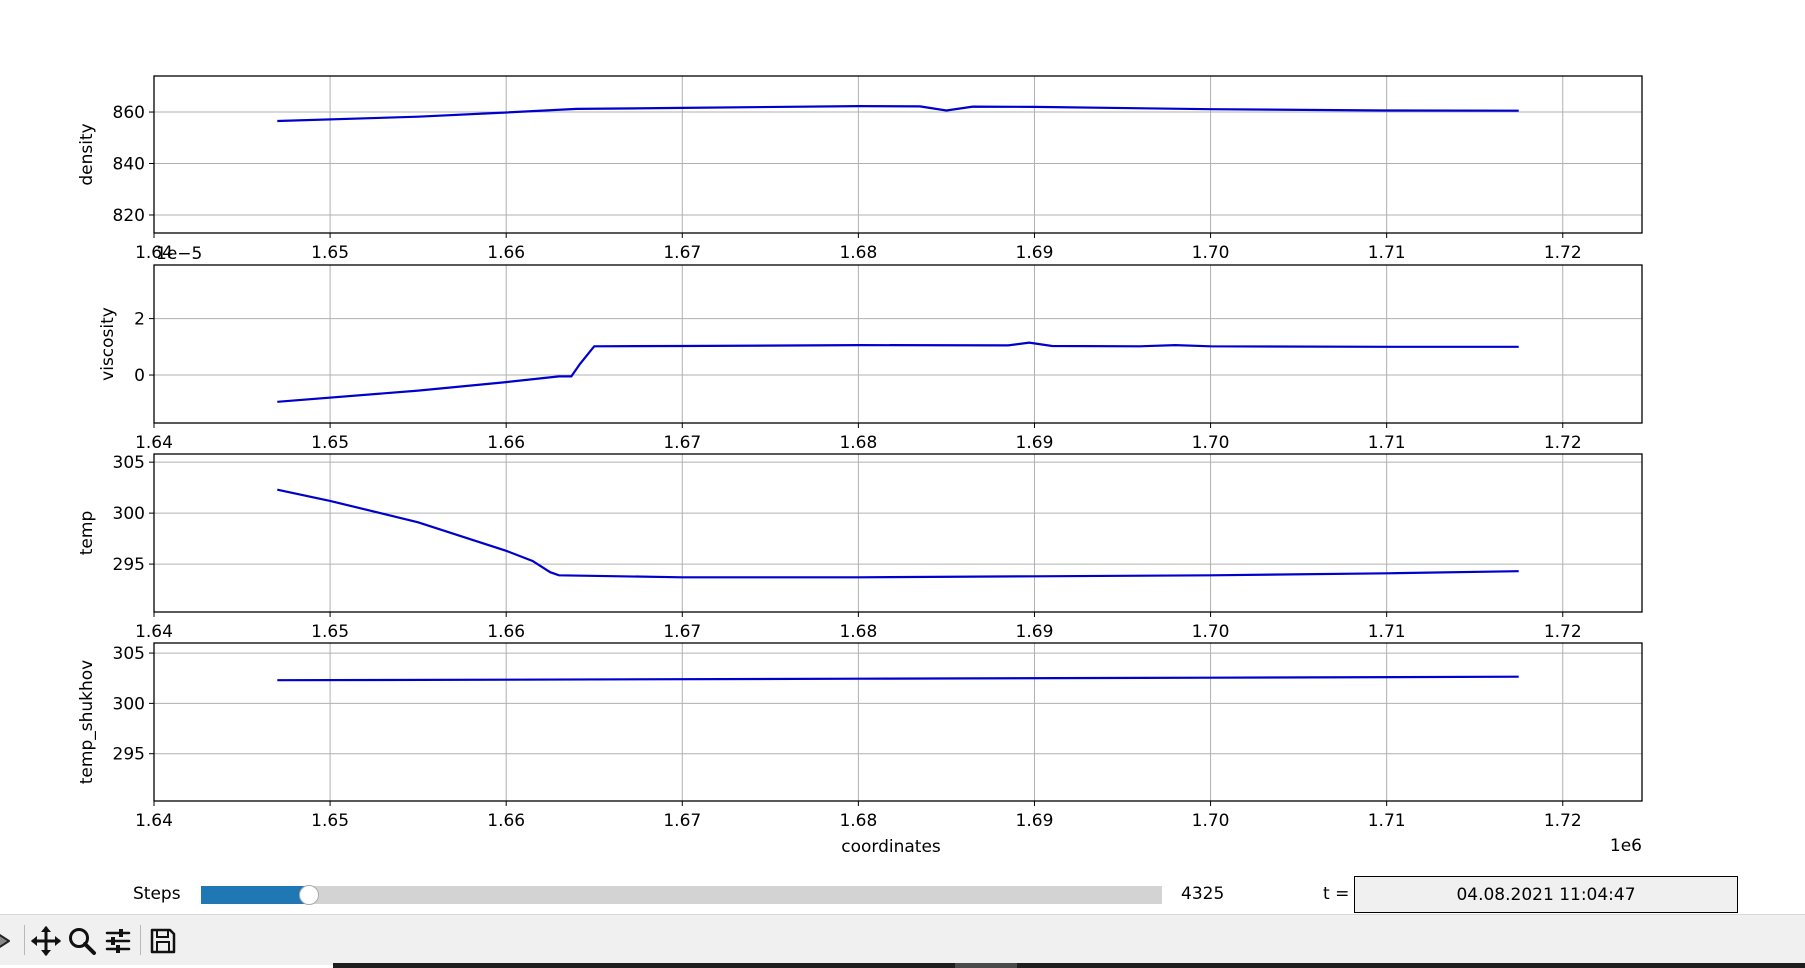  What do you see at coordinates (11, 941) in the screenshot?
I see `forward-button` at bounding box center [11, 941].